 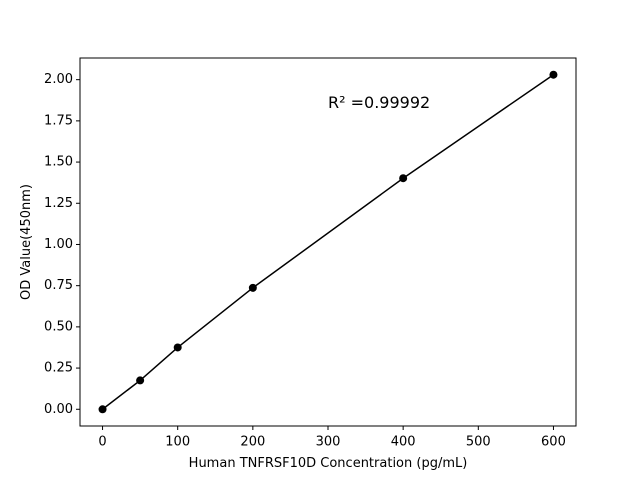 What do you see at coordinates (478, 442) in the screenshot?
I see `x-tick-label: 500` at bounding box center [478, 442].